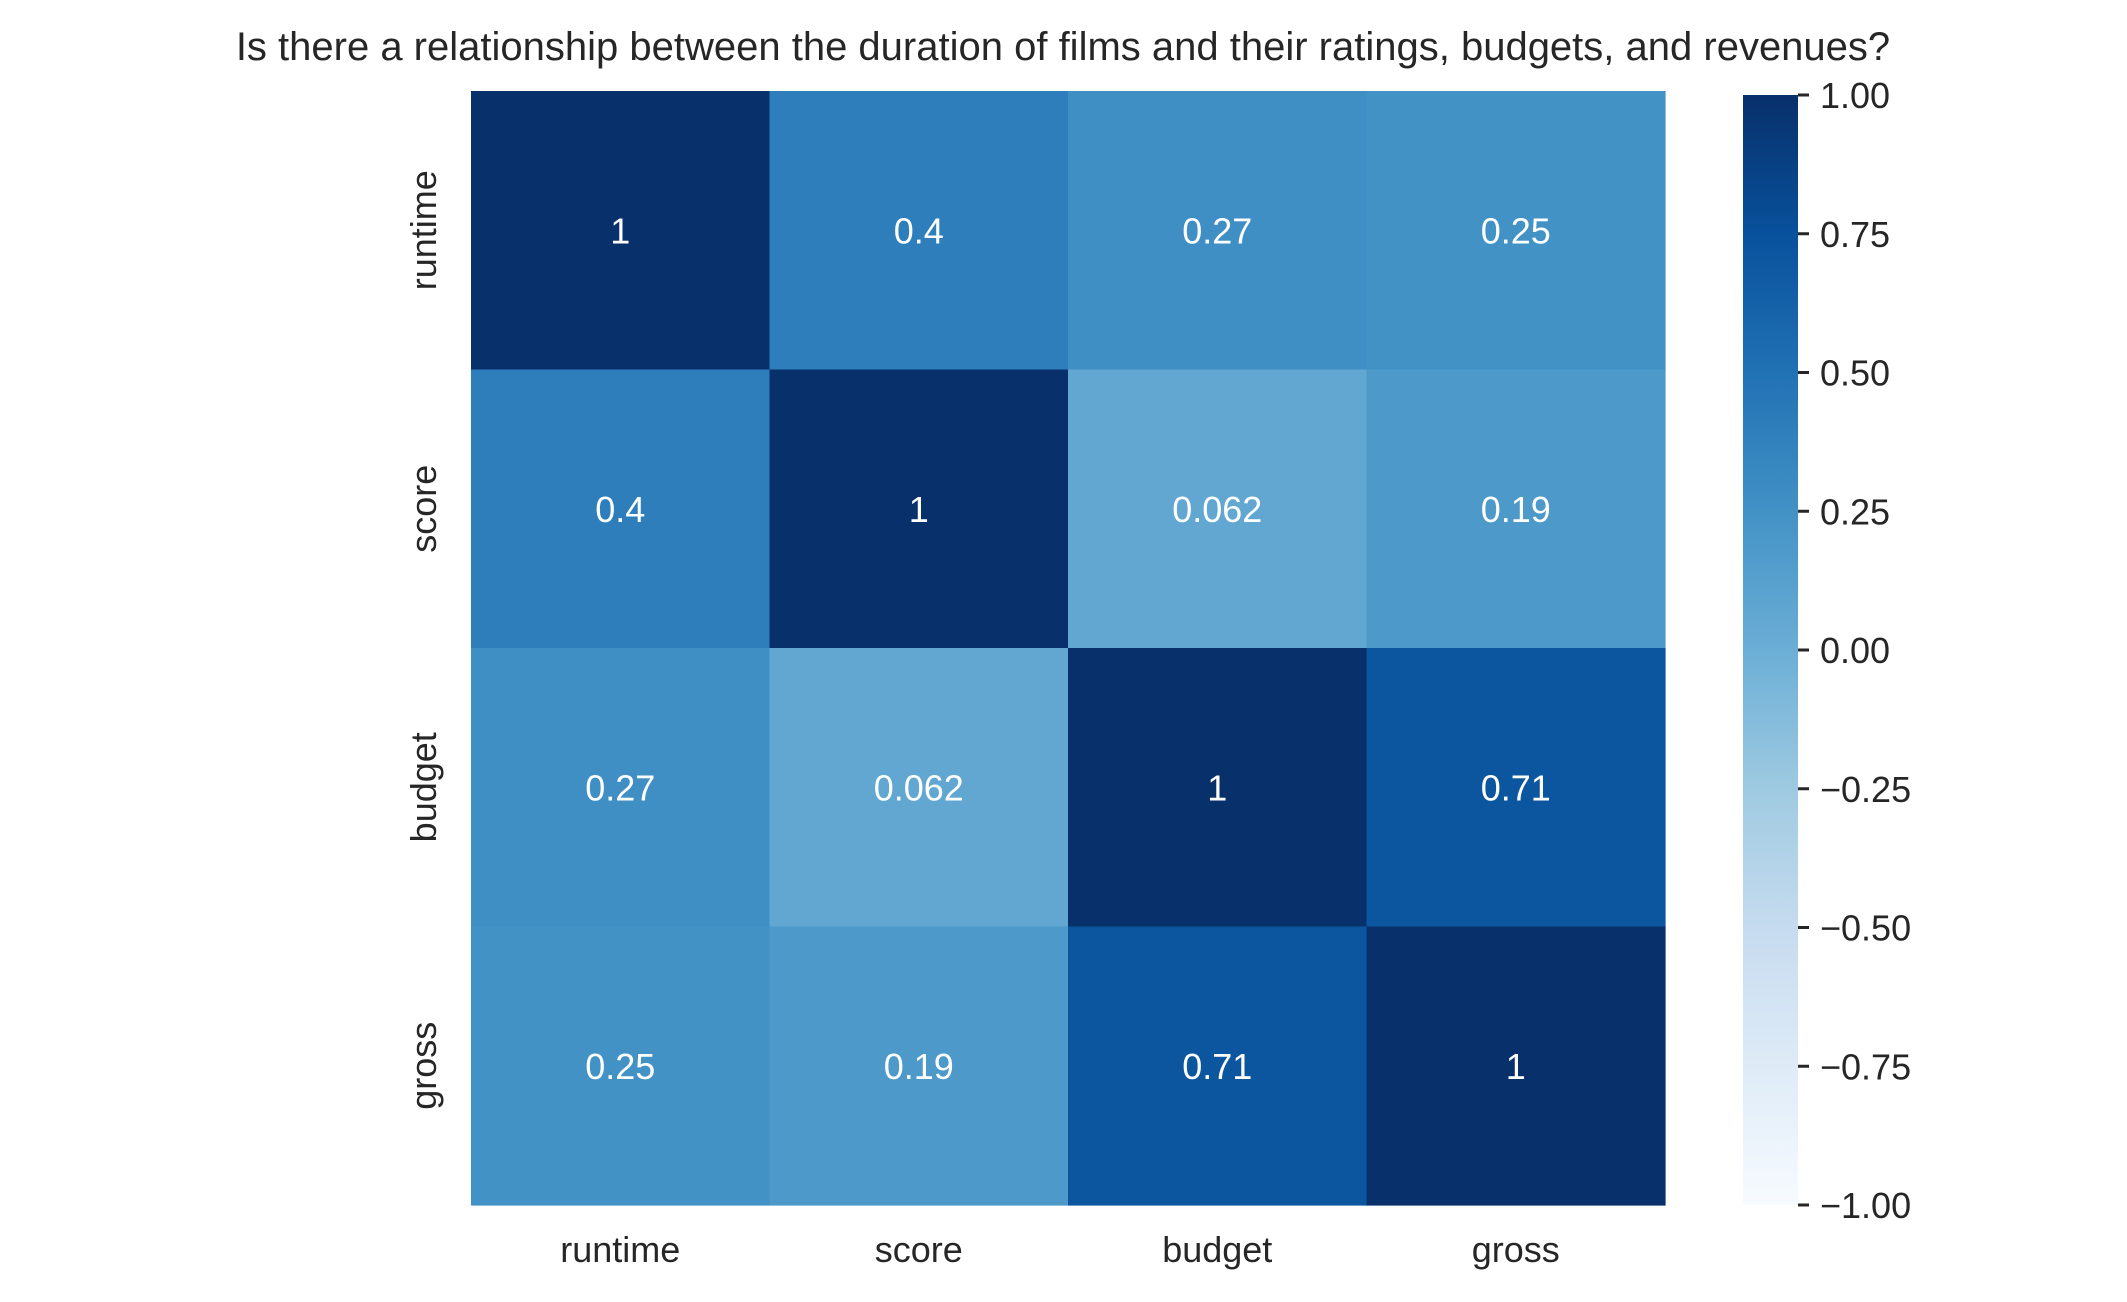 The image size is (2127, 1302). I want to click on cell-annotation-score-gross: 0.19, so click(1516, 509).